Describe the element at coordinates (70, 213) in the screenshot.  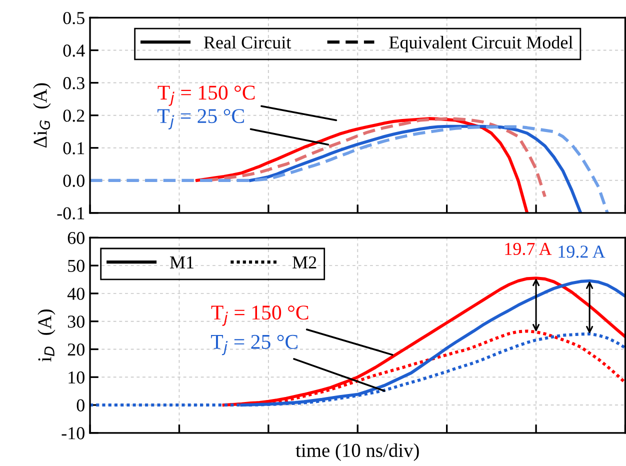
I see `y-tick-label: -0.1` at that location.